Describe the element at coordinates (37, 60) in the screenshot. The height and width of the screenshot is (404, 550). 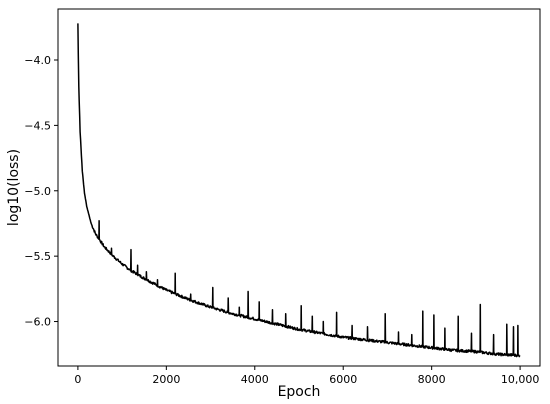
I see `y-tick-label: −4.0` at that location.